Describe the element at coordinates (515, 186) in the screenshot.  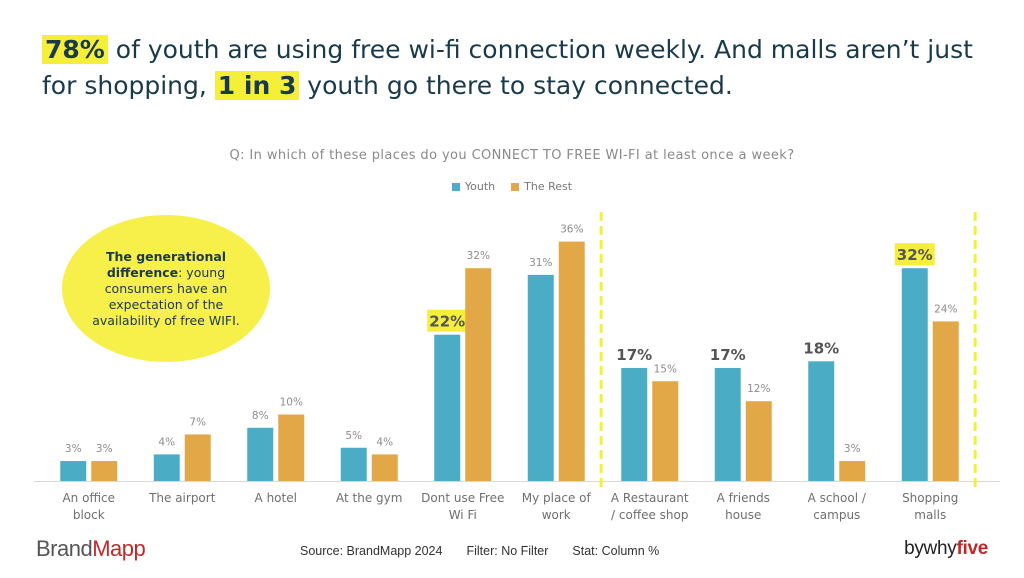
I see `legend-swatch-rest` at that location.